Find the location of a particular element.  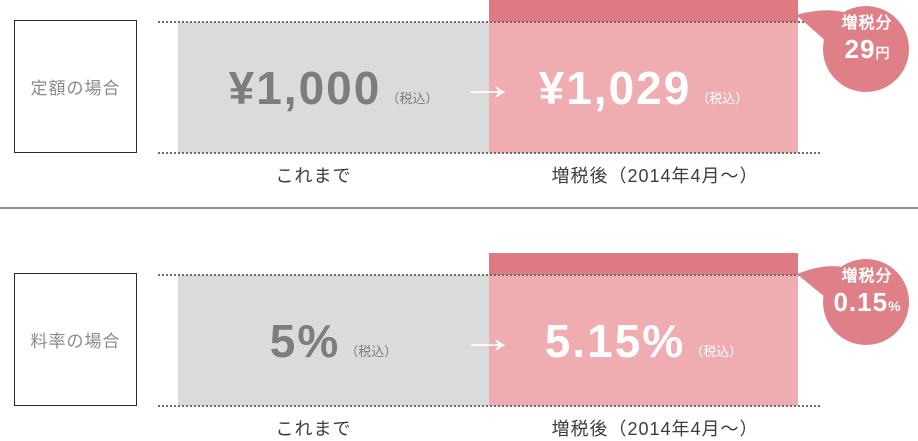

increase-badge: 増税分 29円 is located at coordinates (853, 52).